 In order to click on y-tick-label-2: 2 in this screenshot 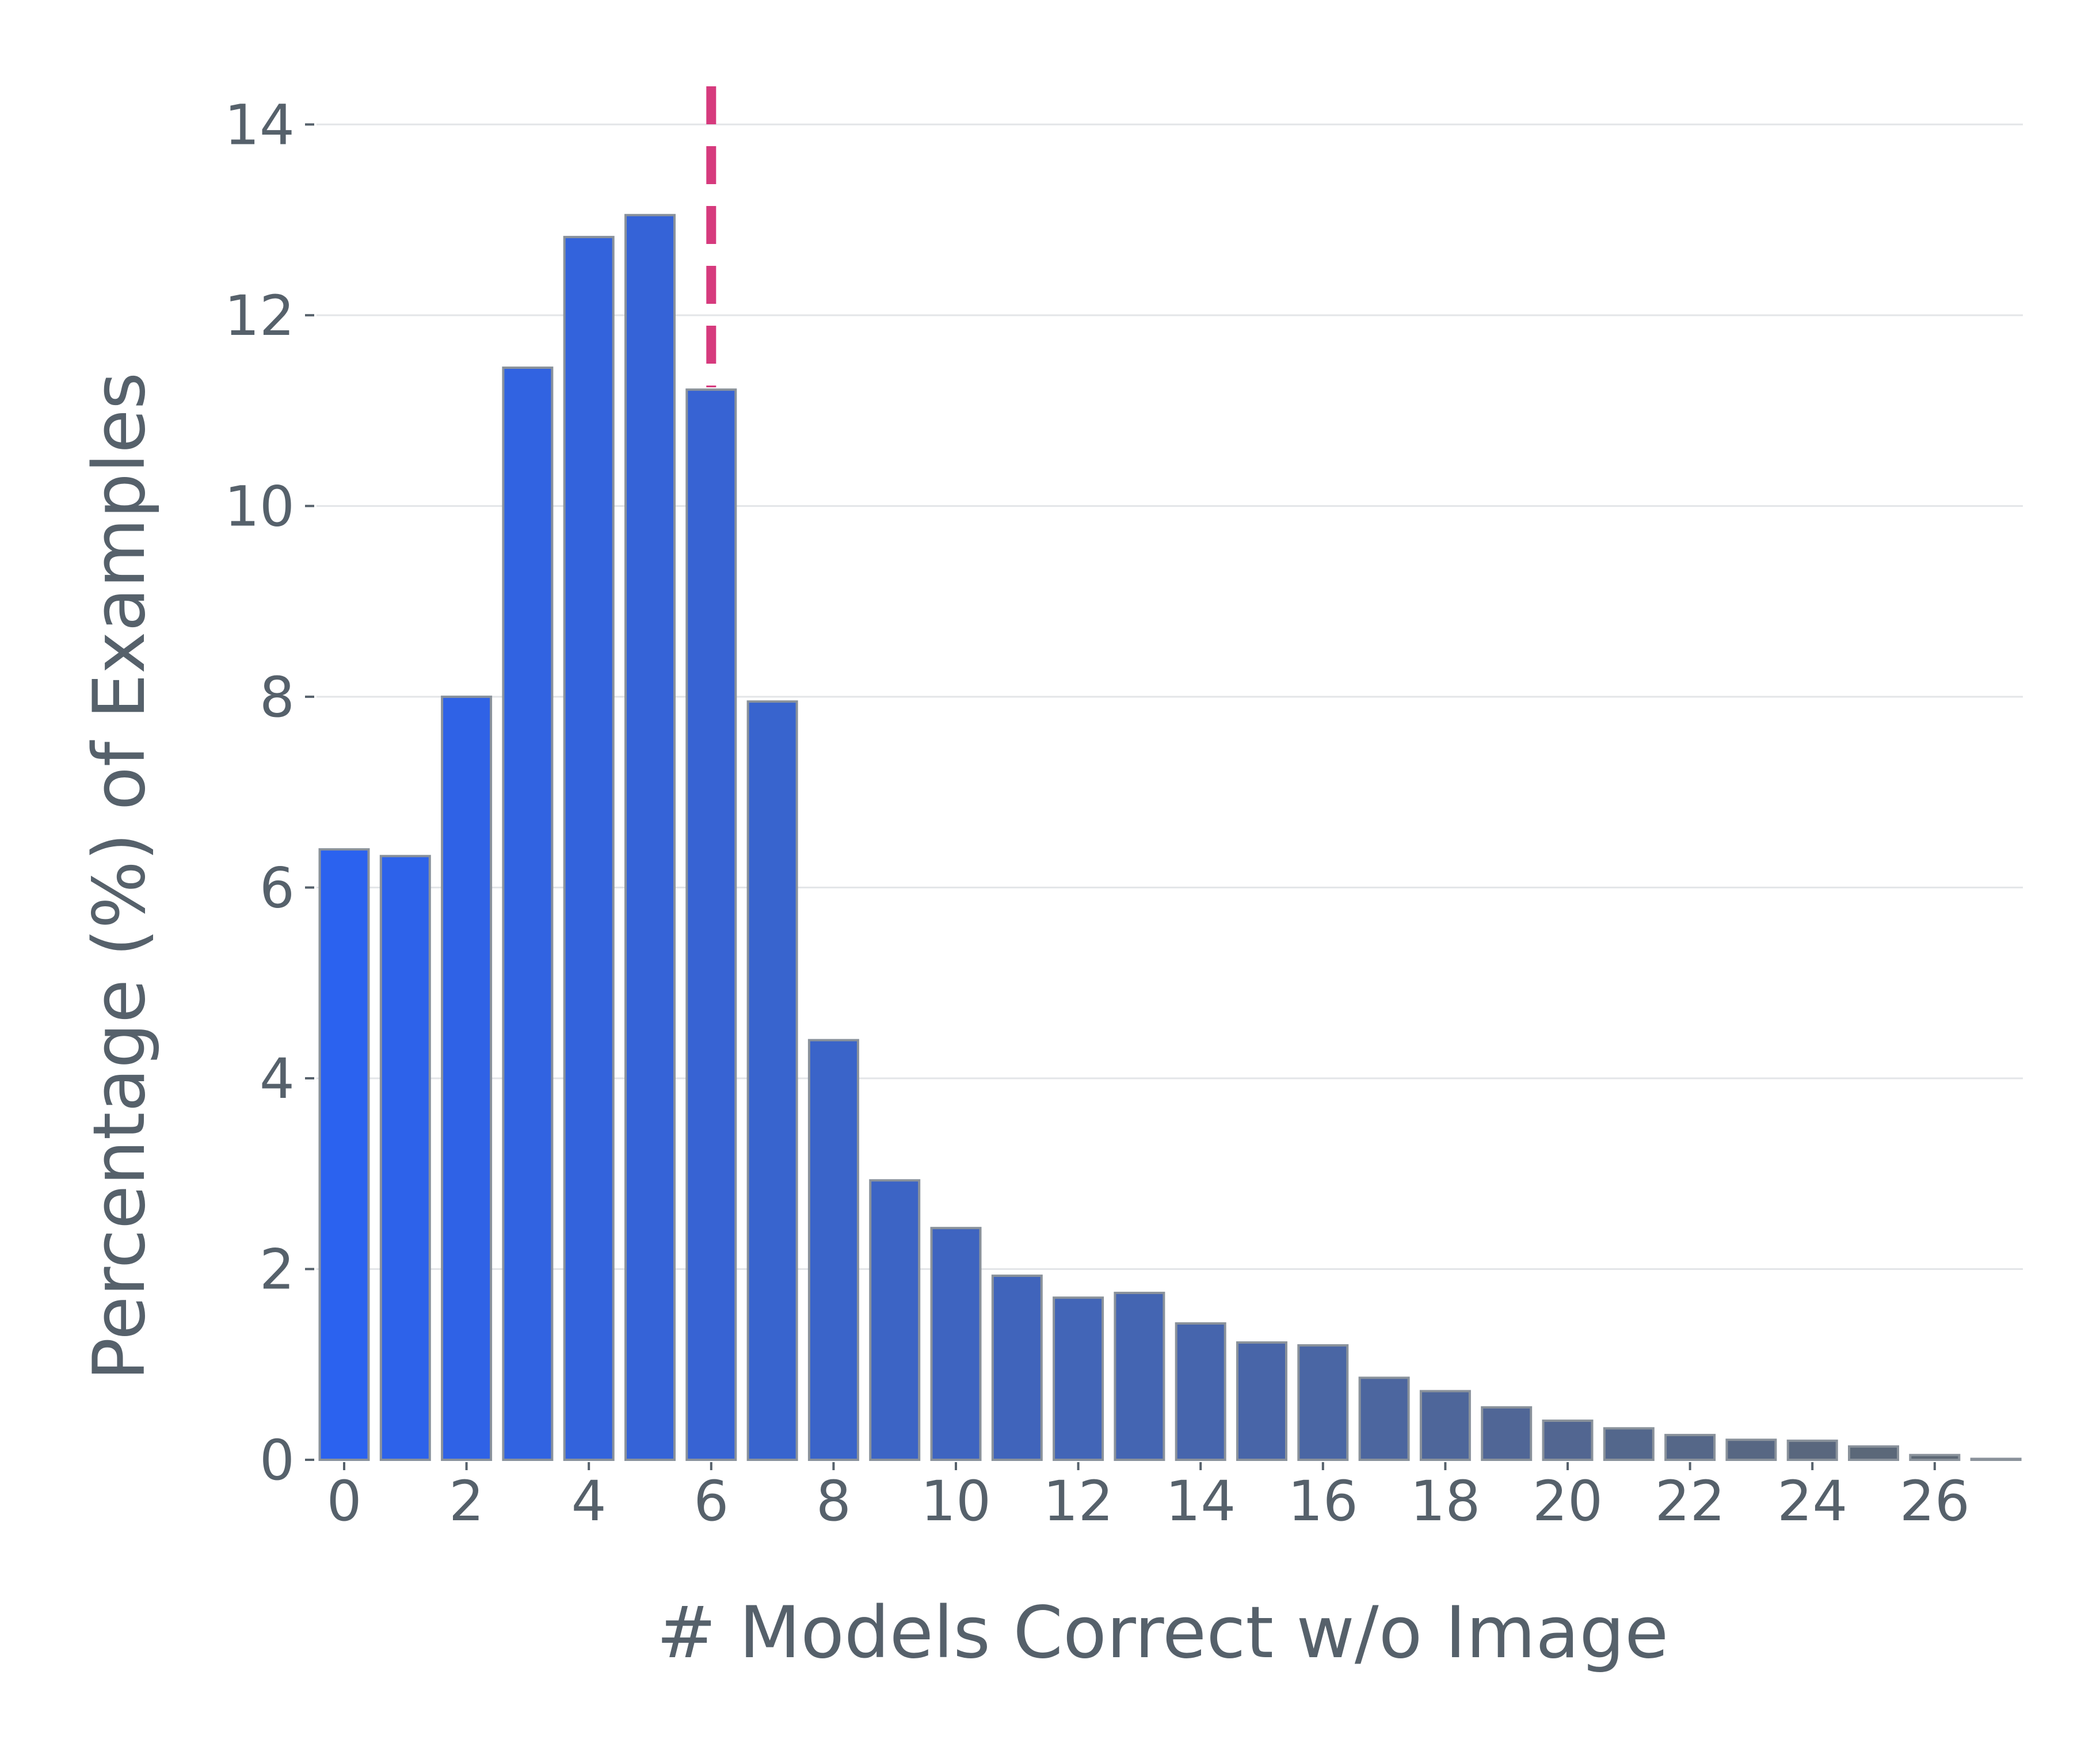, I will do `click(277, 1269)`.